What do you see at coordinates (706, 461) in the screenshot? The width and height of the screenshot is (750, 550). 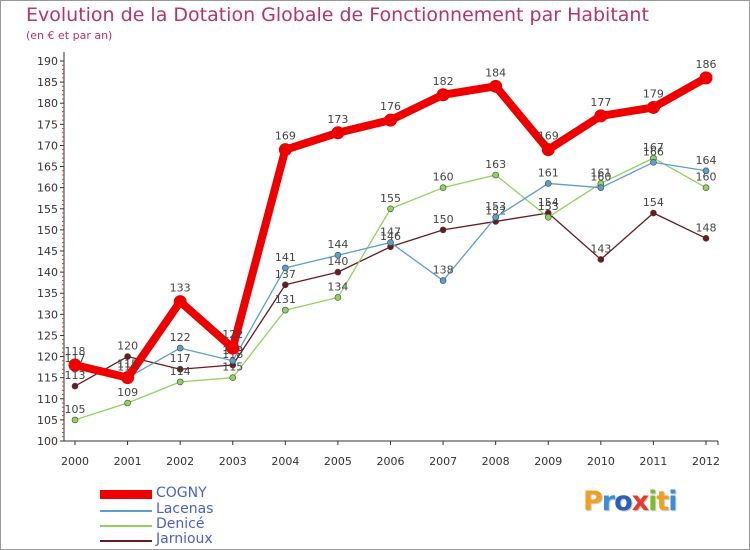 I see `x-tick-label: 2012` at bounding box center [706, 461].